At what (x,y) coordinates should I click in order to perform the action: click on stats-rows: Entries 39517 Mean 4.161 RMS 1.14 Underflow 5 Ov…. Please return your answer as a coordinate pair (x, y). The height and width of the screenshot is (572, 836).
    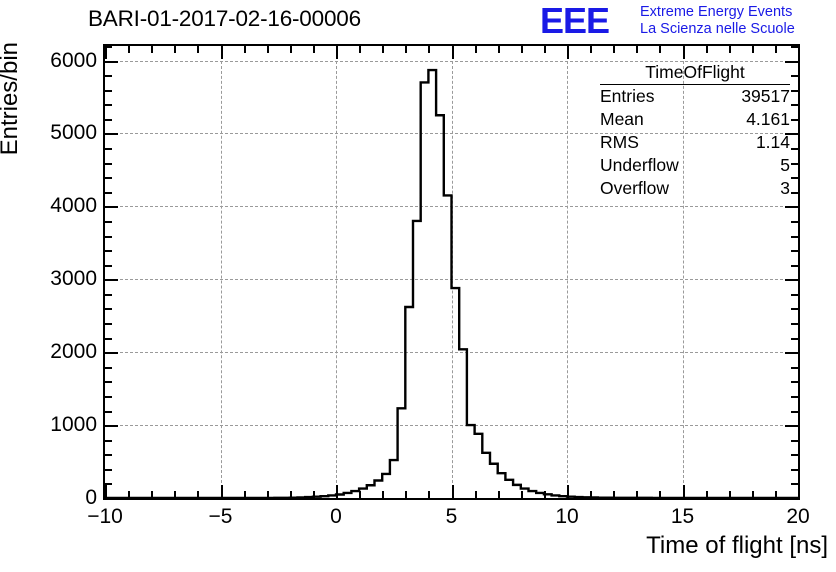
    Looking at the image, I should click on (695, 142).